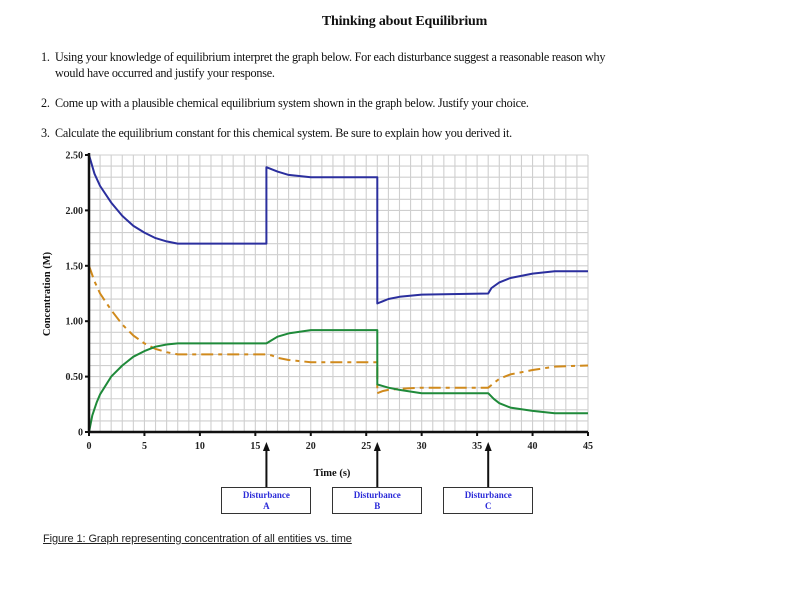 This screenshot has height=592, width=809. What do you see at coordinates (477, 446) in the screenshot?
I see `x-tick-label: 35` at bounding box center [477, 446].